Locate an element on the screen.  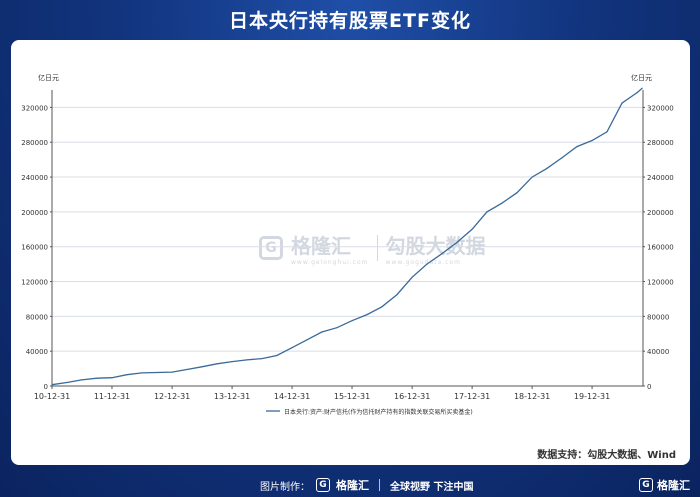
y-tick-label-left: 0 is located at coordinates (46, 387).